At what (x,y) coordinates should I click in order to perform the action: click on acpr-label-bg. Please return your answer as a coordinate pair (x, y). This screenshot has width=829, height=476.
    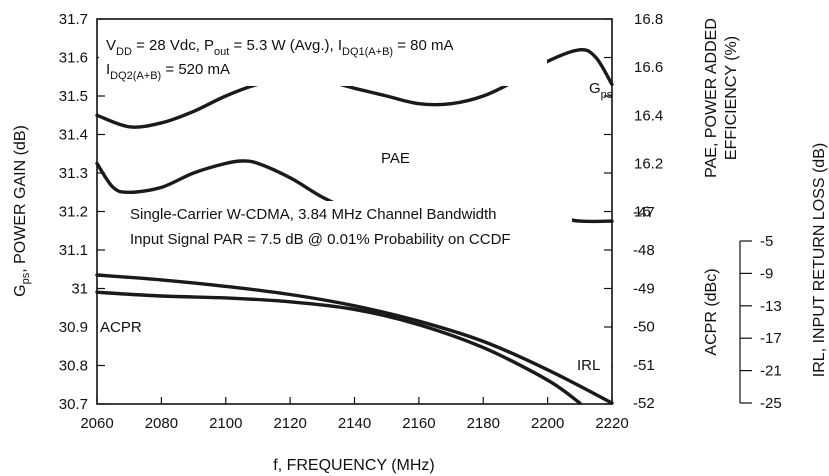
    Looking at the image, I should click on (122, 326).